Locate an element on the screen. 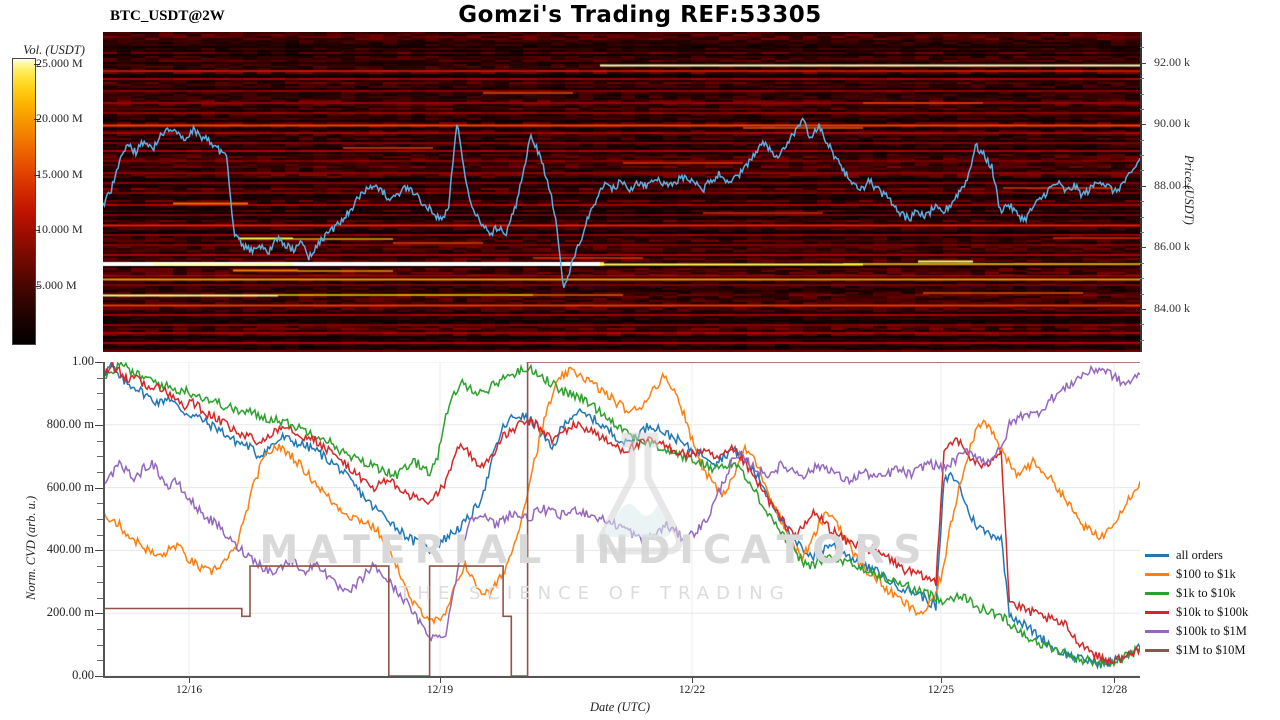 The image size is (1280, 720). colorbar-tick-label: 5.000 M is located at coordinates (56, 285).